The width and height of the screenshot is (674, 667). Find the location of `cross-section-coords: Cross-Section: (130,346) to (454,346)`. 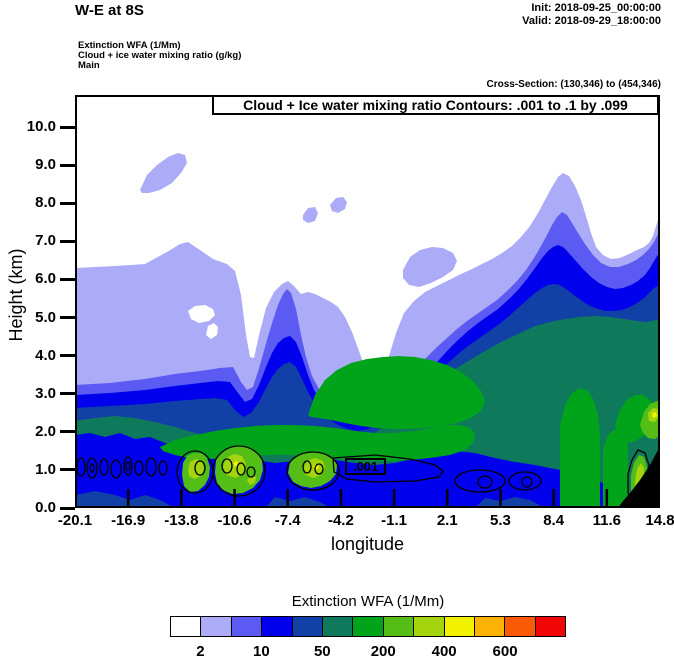

cross-section-coords: Cross-Section: (130,346) to (454,346) is located at coordinates (573, 84).